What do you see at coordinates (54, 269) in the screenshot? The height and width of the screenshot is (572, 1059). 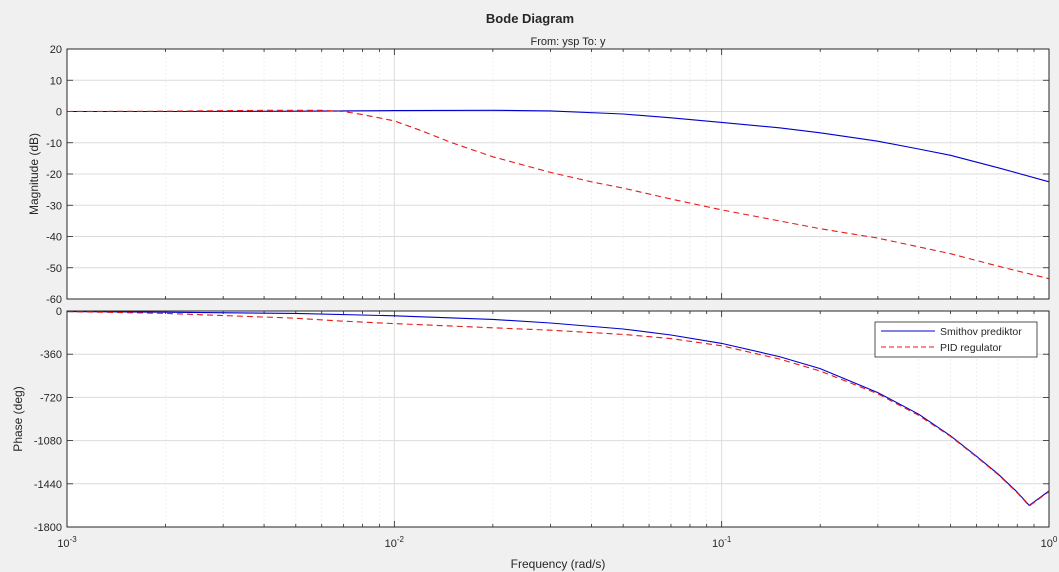 I see `y-tick-label: -50` at bounding box center [54, 269].